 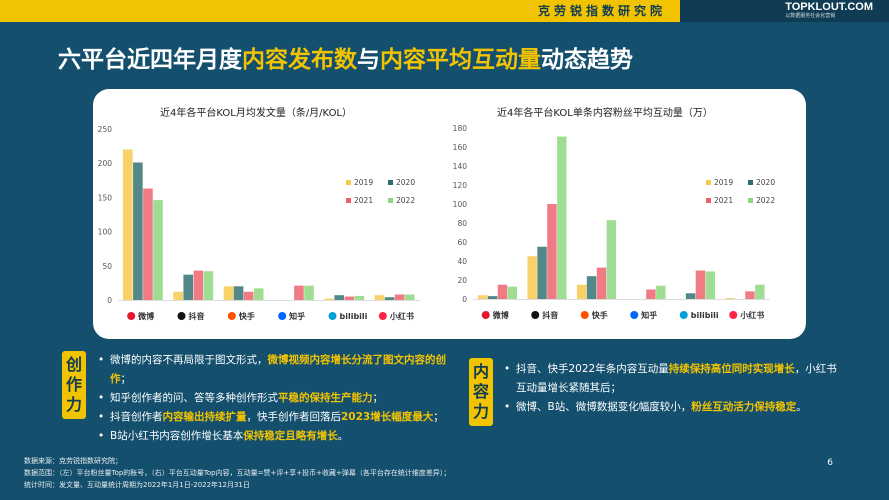 I want to click on bullet-highlight: 2023增长幅度最大, so click(x=387, y=417).